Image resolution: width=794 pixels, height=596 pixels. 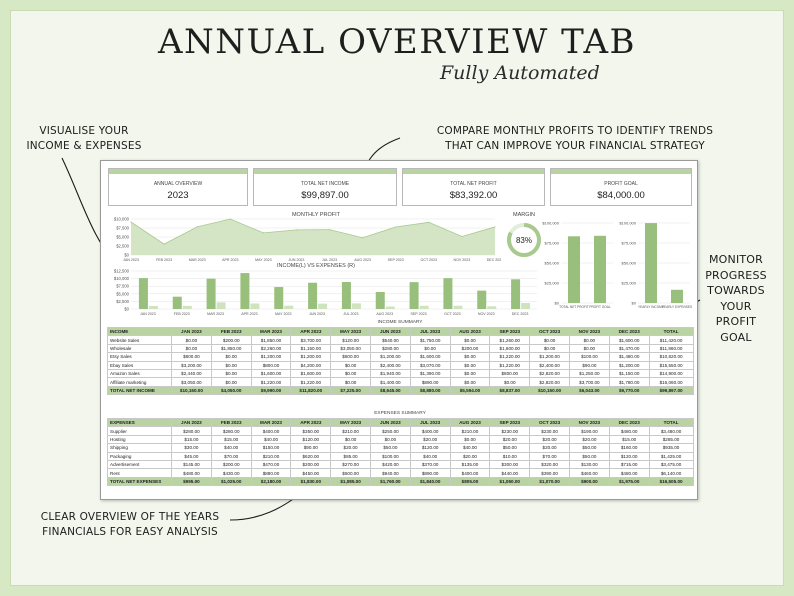 I want to click on table-cell: $3,050.00, so click(x=191, y=382).